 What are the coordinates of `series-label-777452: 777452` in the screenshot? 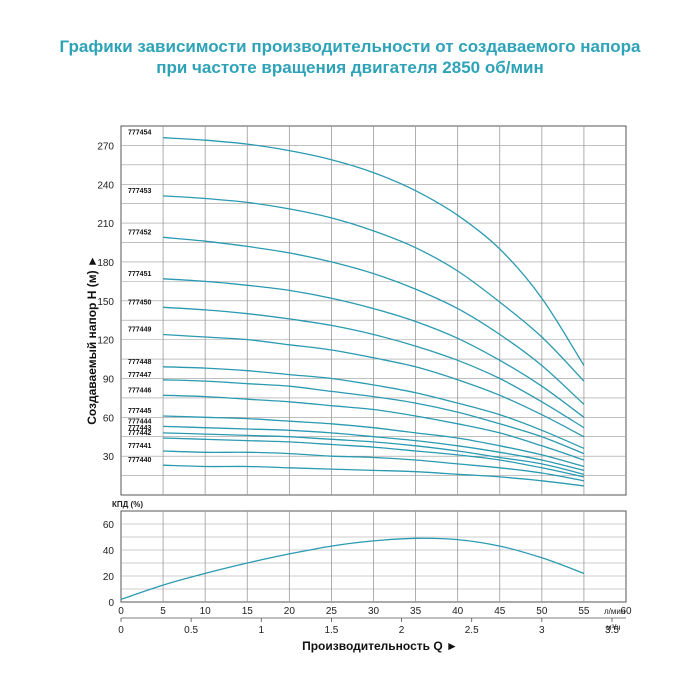 It's located at (139, 232).